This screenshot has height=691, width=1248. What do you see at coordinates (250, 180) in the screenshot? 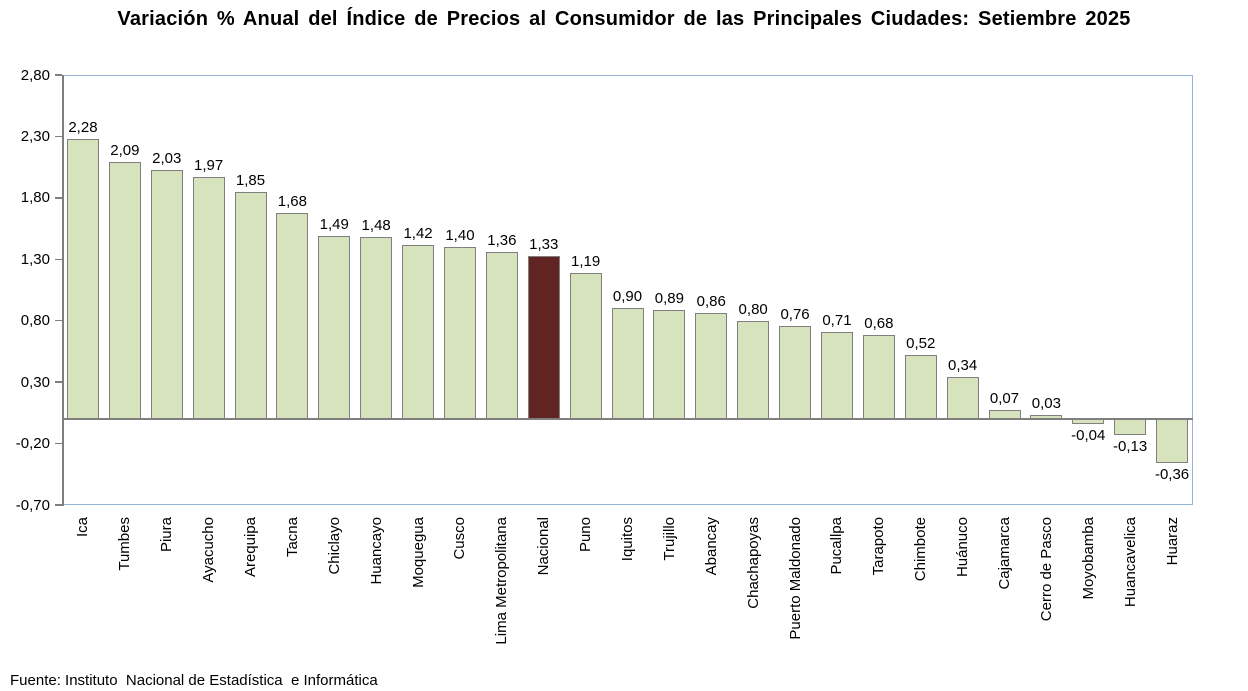
I see `bar-value-label: 1,85` at bounding box center [250, 180].